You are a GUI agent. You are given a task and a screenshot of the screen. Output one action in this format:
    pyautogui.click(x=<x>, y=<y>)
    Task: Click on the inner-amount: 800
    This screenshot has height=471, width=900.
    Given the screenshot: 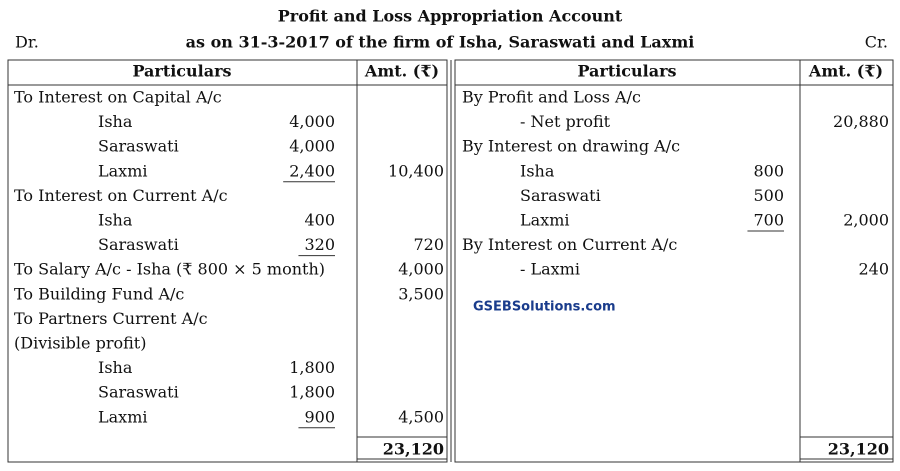 What is the action you would take?
    pyautogui.click(x=768, y=170)
    